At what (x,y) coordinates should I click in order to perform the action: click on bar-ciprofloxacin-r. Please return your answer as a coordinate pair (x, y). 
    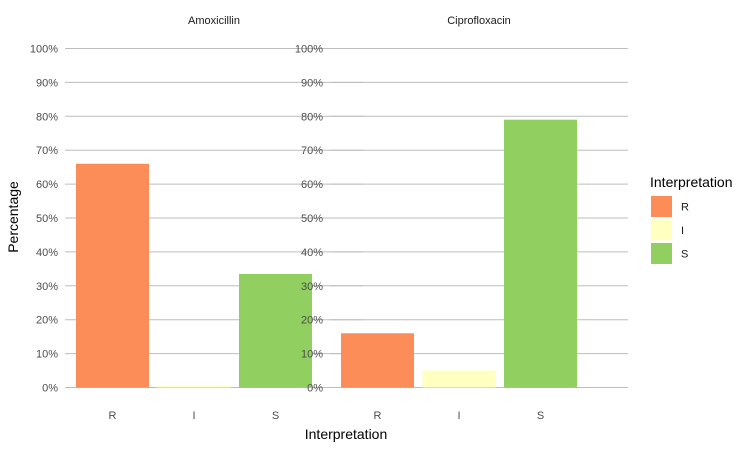
    Looking at the image, I should click on (377, 360).